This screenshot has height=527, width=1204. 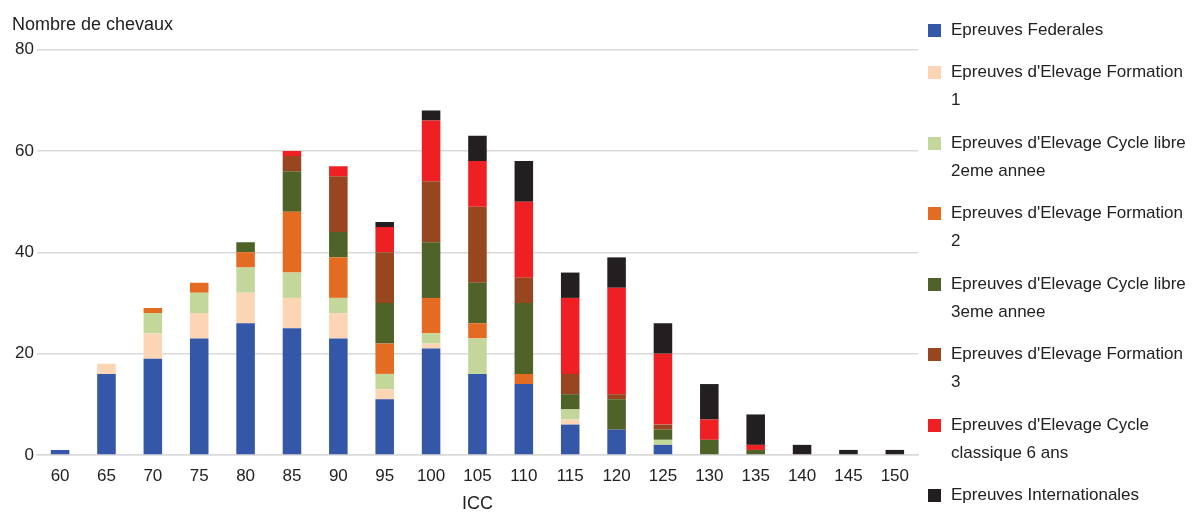 What do you see at coordinates (848, 475) in the screenshot?
I see `x-tick-label: 145` at bounding box center [848, 475].